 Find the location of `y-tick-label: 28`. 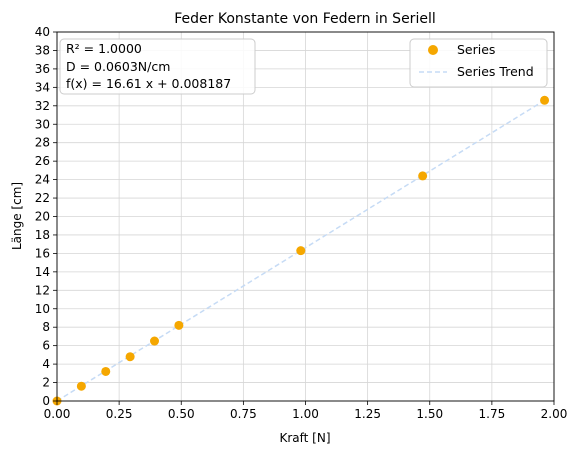

y-tick-label: 28 is located at coordinates (42, 143).